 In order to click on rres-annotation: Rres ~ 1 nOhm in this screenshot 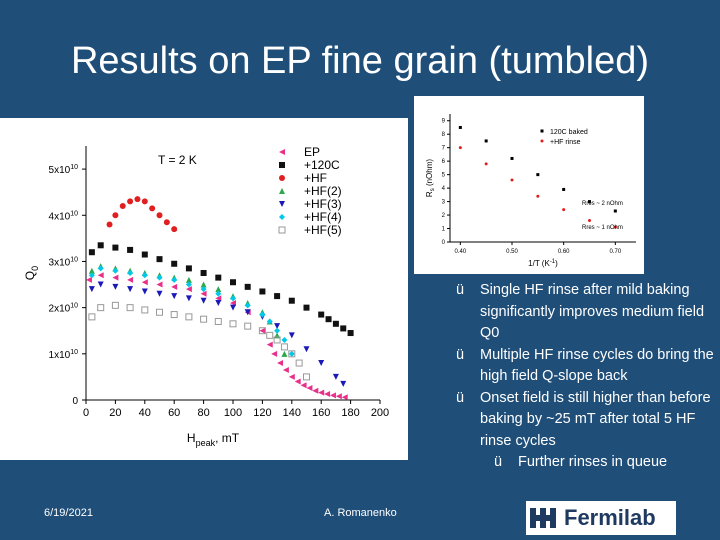, I will do `click(602, 228)`.